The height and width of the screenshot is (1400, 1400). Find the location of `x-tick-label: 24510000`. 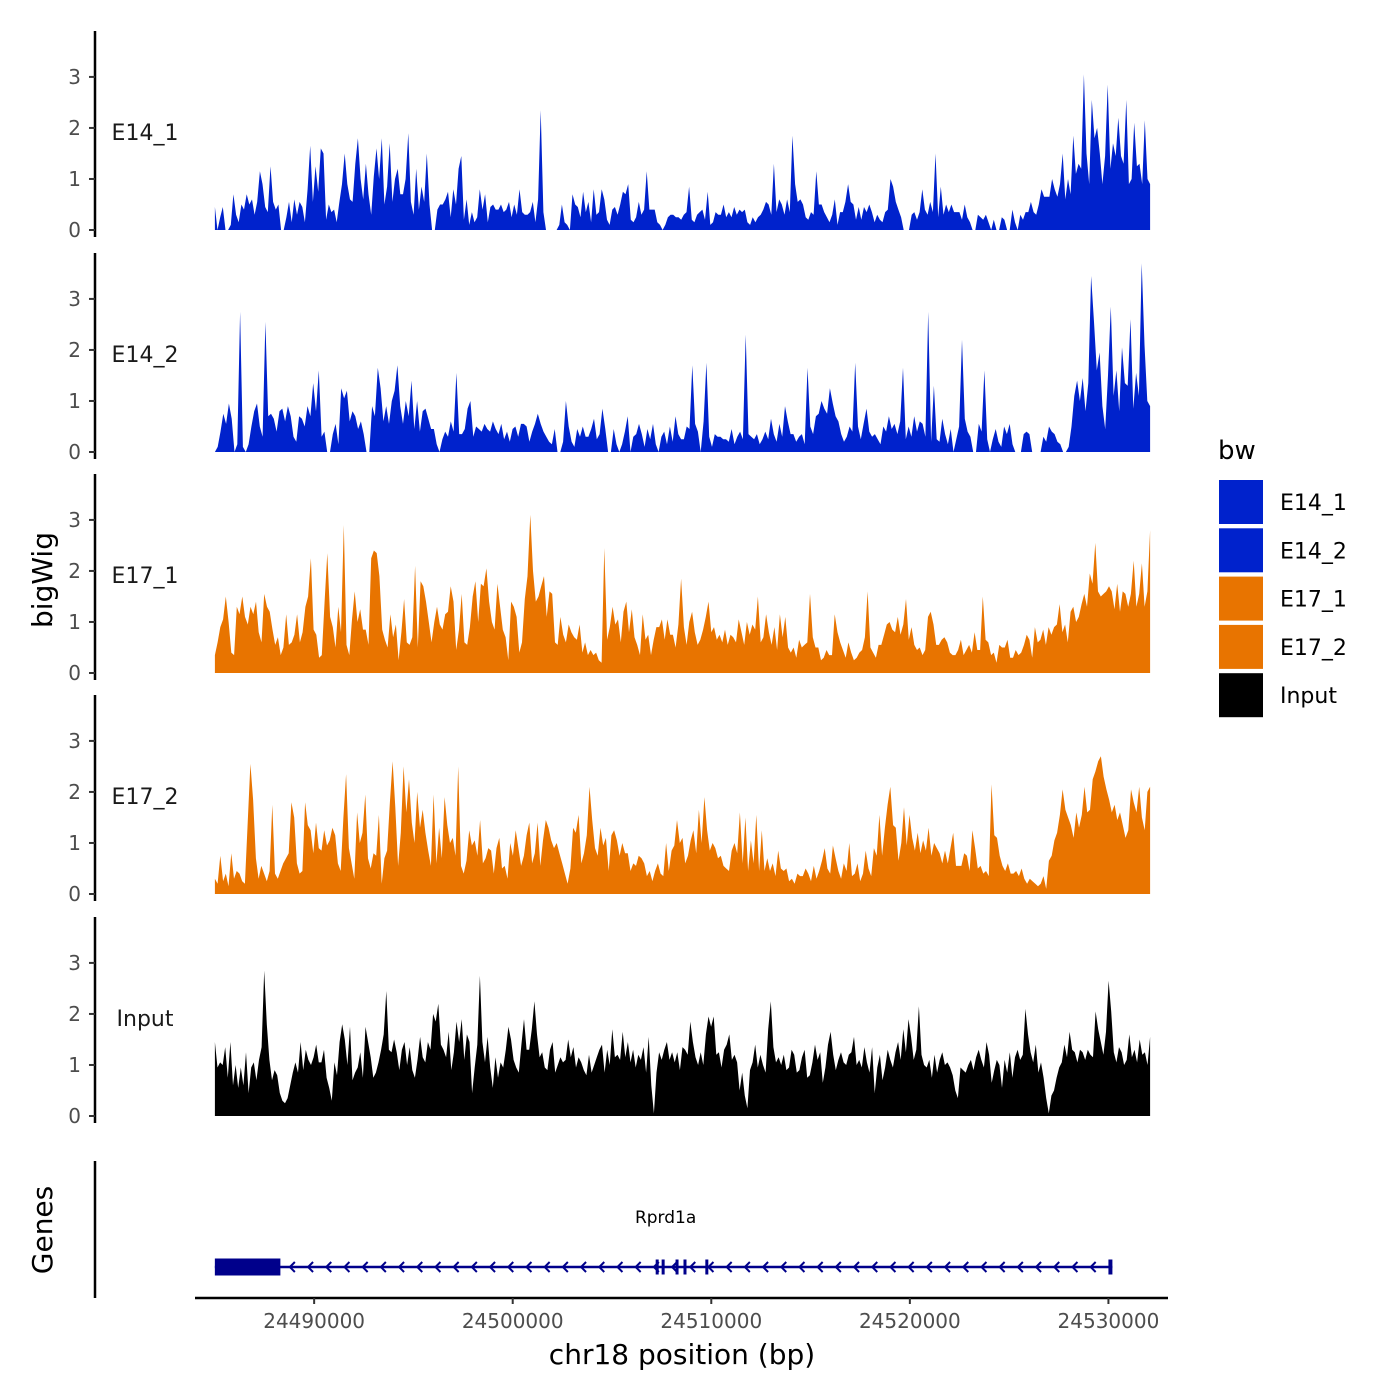

x-tick-label: 24510000 is located at coordinates (711, 1321).